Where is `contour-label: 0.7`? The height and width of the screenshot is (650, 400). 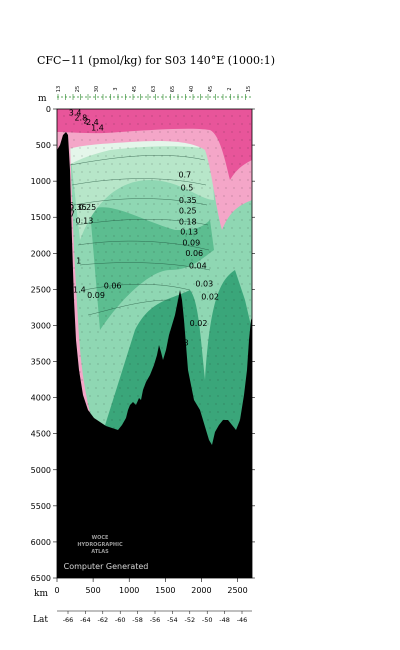 contour-label: 0.7 is located at coordinates (68, 214).